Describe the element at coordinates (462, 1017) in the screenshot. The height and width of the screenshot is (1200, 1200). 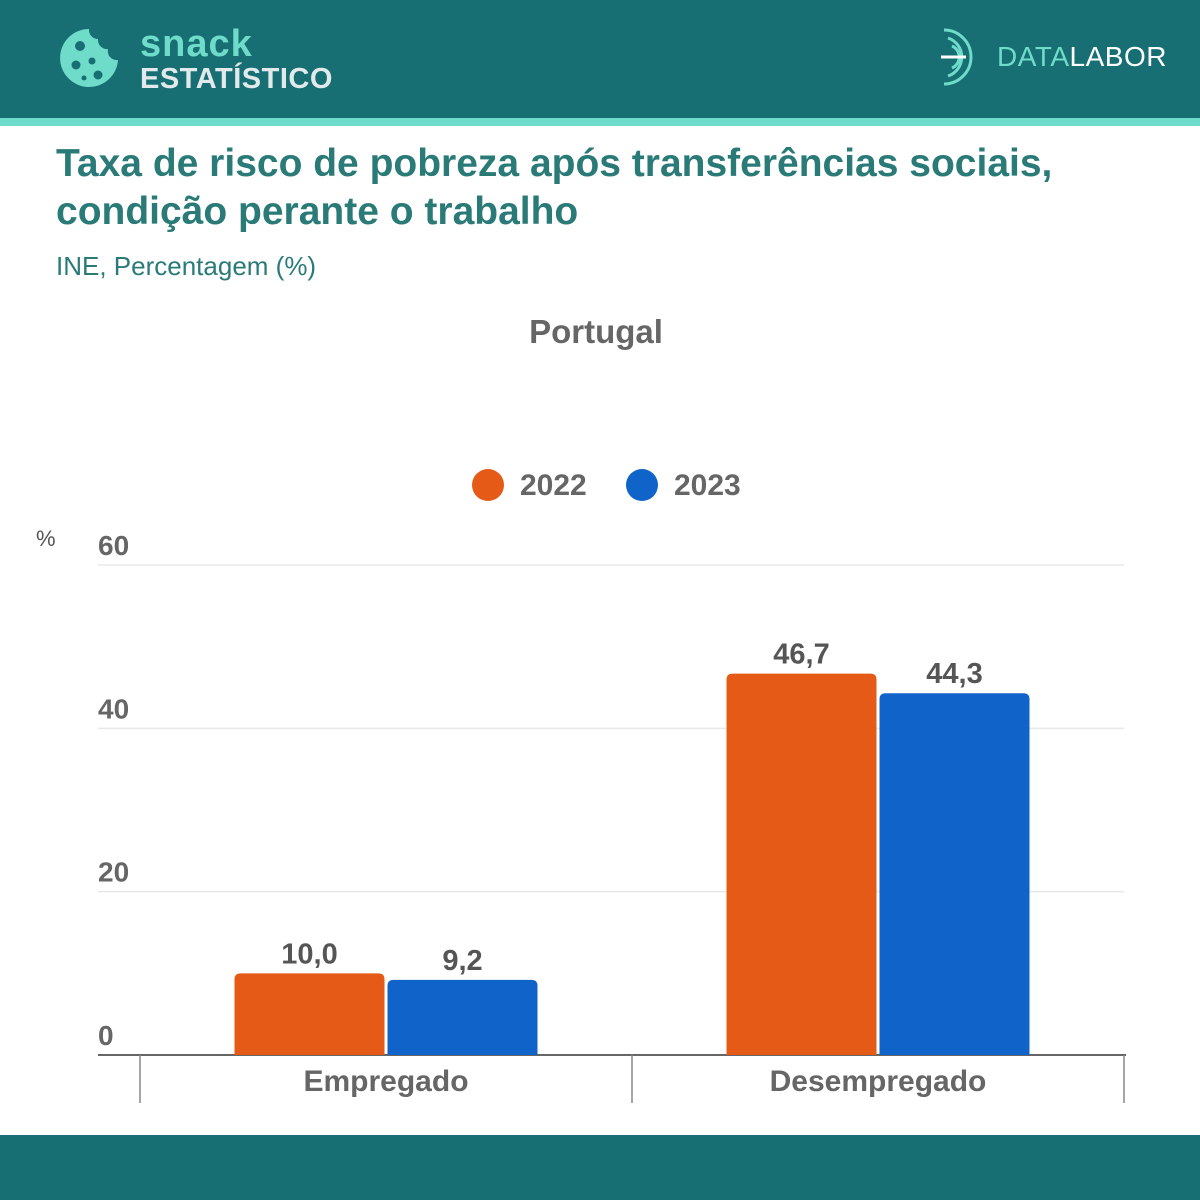
I see `bar-empregado-2023` at that location.